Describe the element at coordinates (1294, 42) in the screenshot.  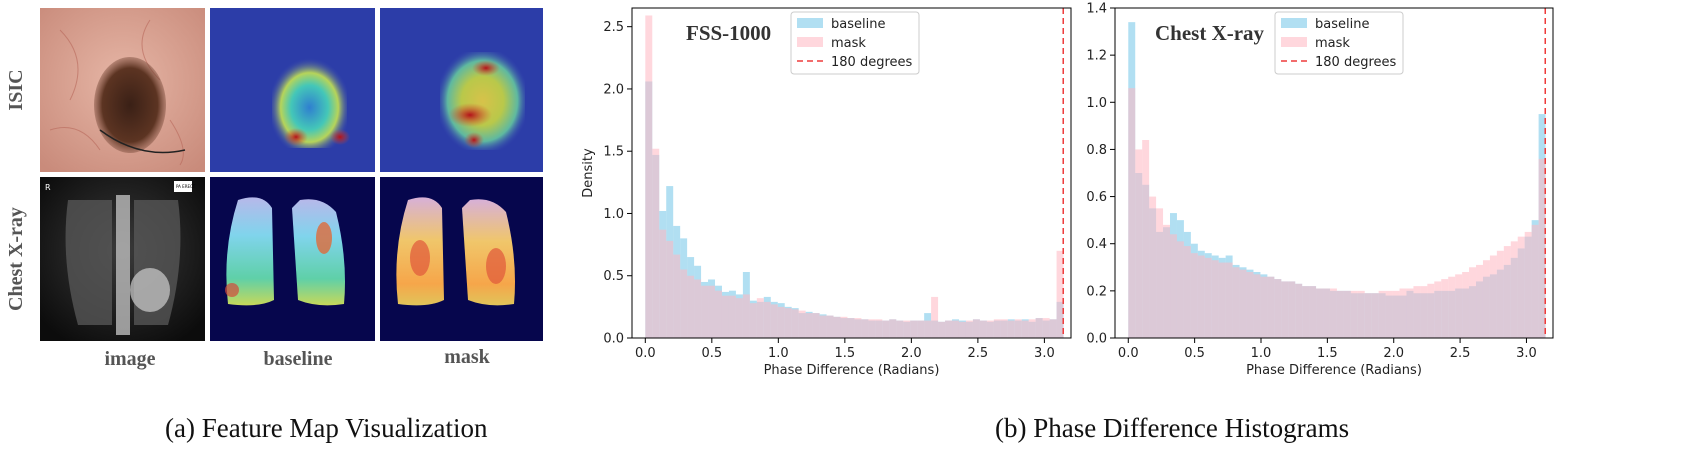
I see `legend-swatch` at that location.